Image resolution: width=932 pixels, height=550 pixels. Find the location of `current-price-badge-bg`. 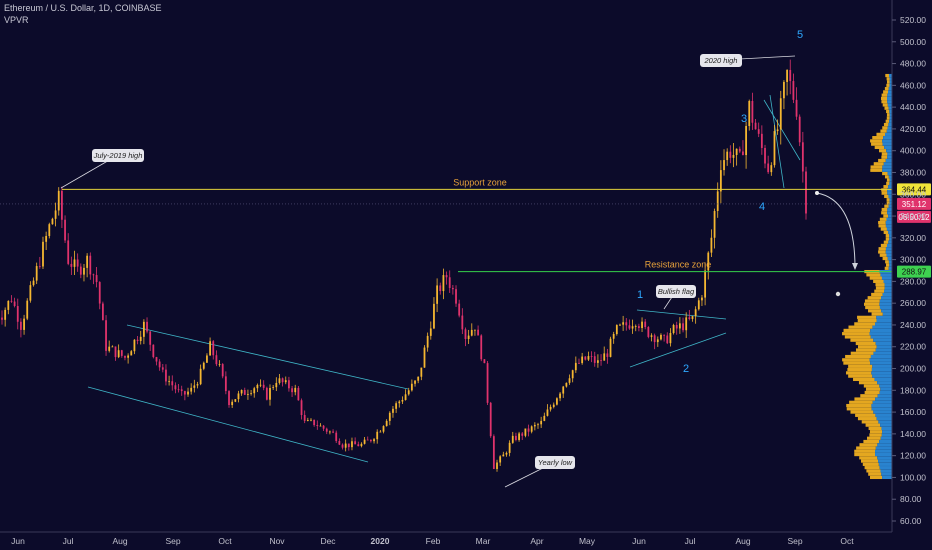

current-price-badge-bg is located at coordinates (914, 203).